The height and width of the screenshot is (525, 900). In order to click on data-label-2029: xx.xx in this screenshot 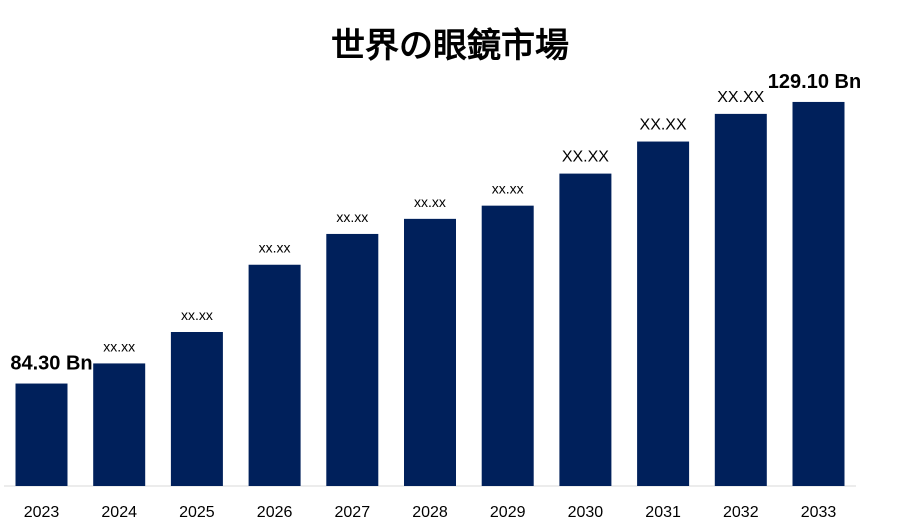, I will do `click(508, 189)`.